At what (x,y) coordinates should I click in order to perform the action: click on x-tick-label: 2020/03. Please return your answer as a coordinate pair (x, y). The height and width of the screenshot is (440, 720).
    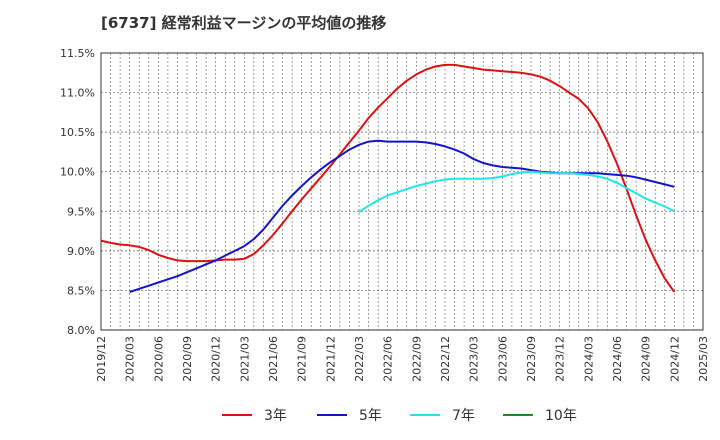
    Looking at the image, I should click on (130, 359).